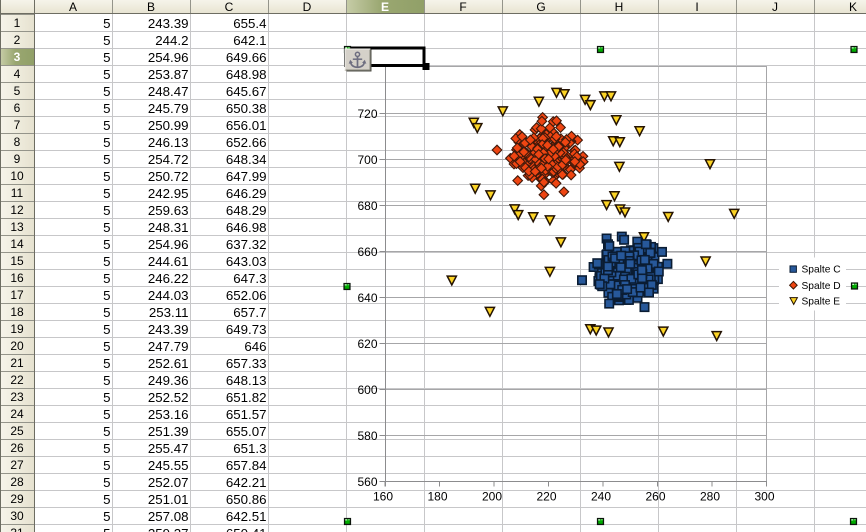  I want to click on svg-text: 220, so click(546, 497).